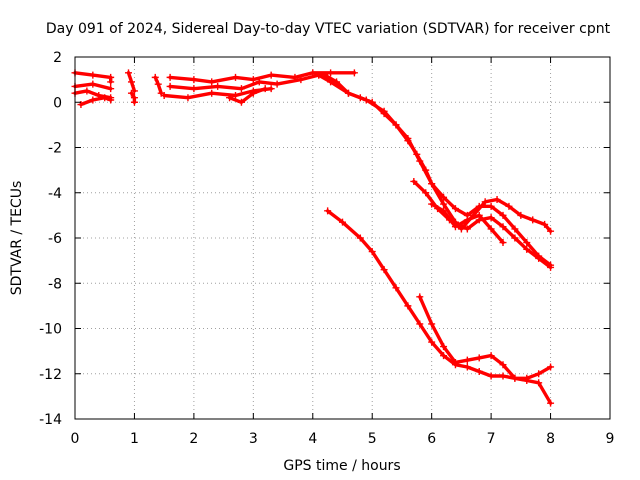 This screenshot has height=480, width=640. I want to click on x-tick-label: 7, so click(491, 439).